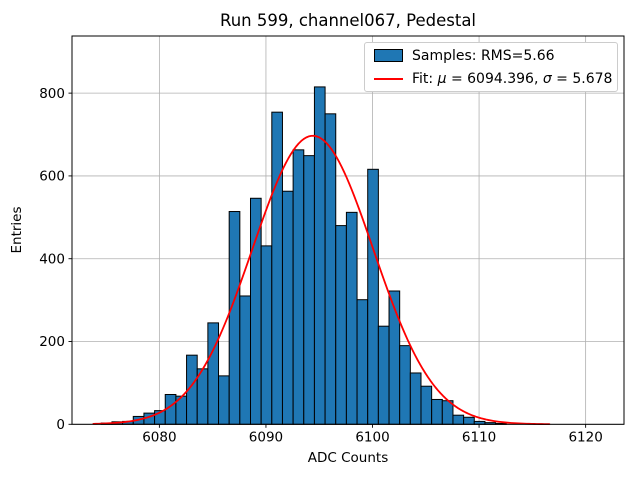  What do you see at coordinates (60, 425) in the screenshot?
I see `y-tick-label: 0` at bounding box center [60, 425].